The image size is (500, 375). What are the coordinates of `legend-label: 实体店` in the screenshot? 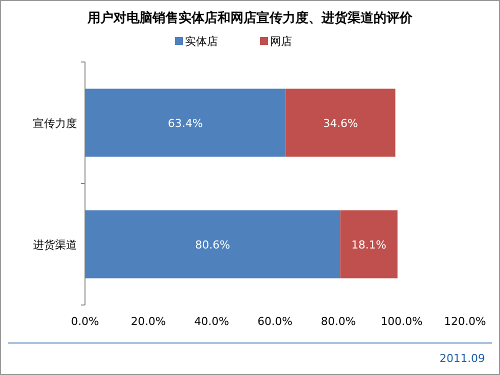 It's located at (201, 41).